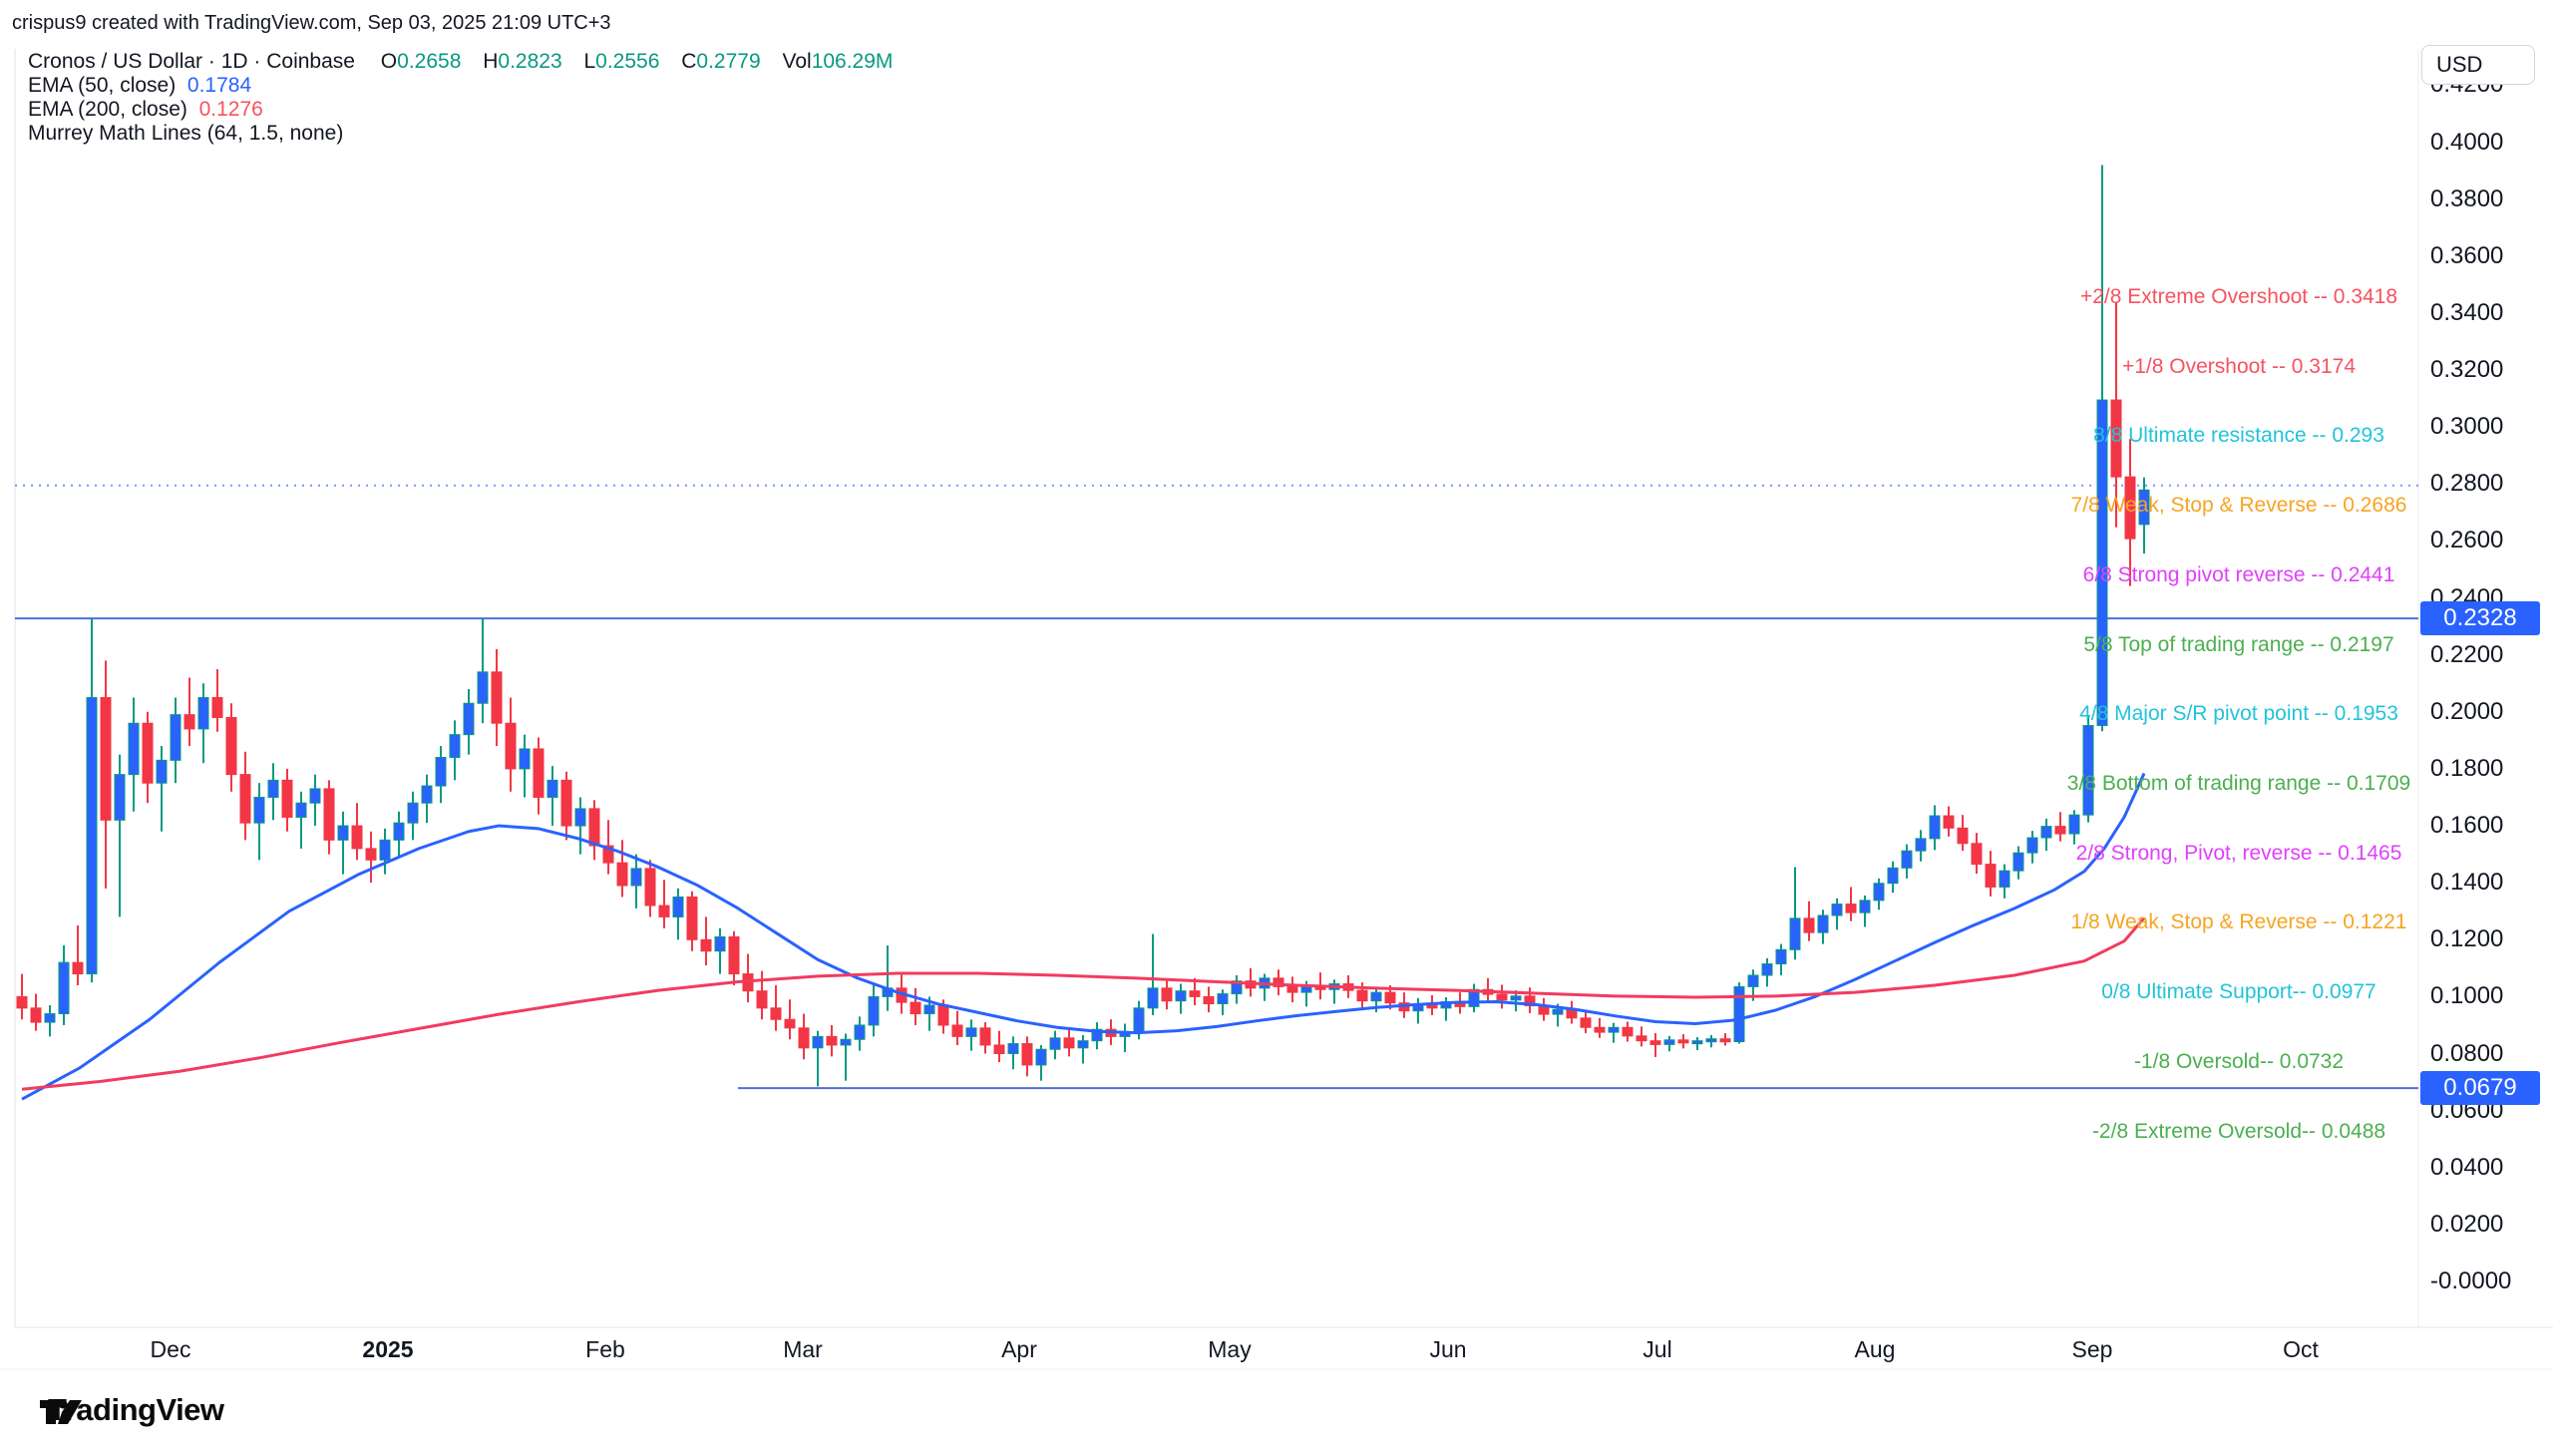 This screenshot has width=2553, height=1456. I want to click on month-label: Oct, so click(2301, 1349).